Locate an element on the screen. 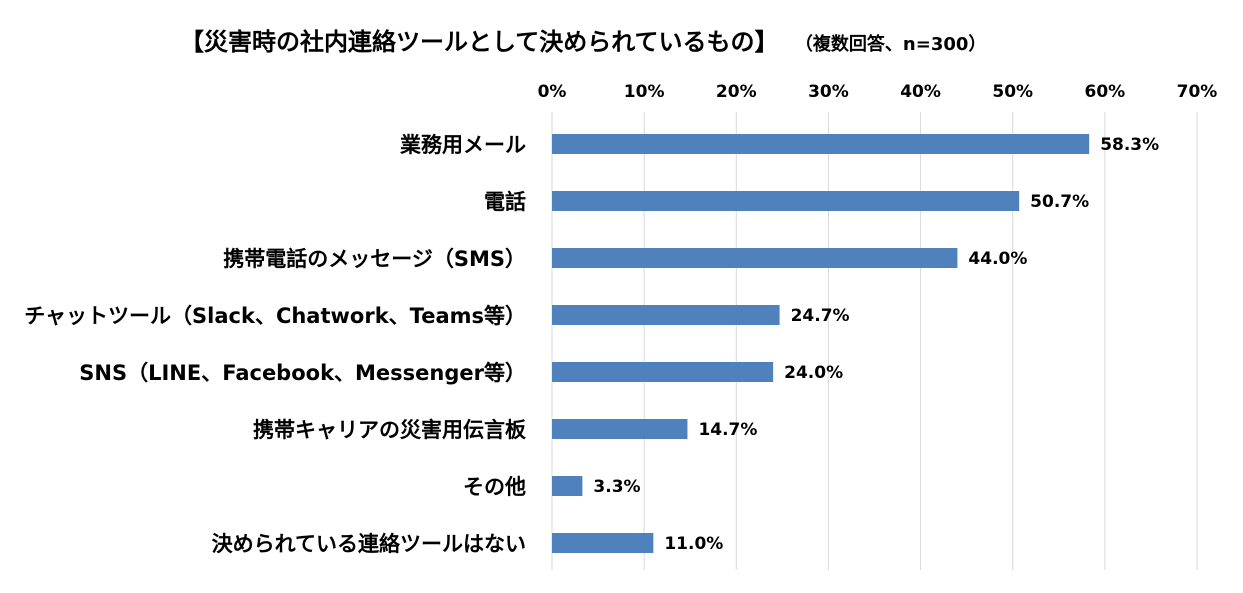 The height and width of the screenshot is (593, 1243). data-label: 50.7% is located at coordinates (1059, 202).